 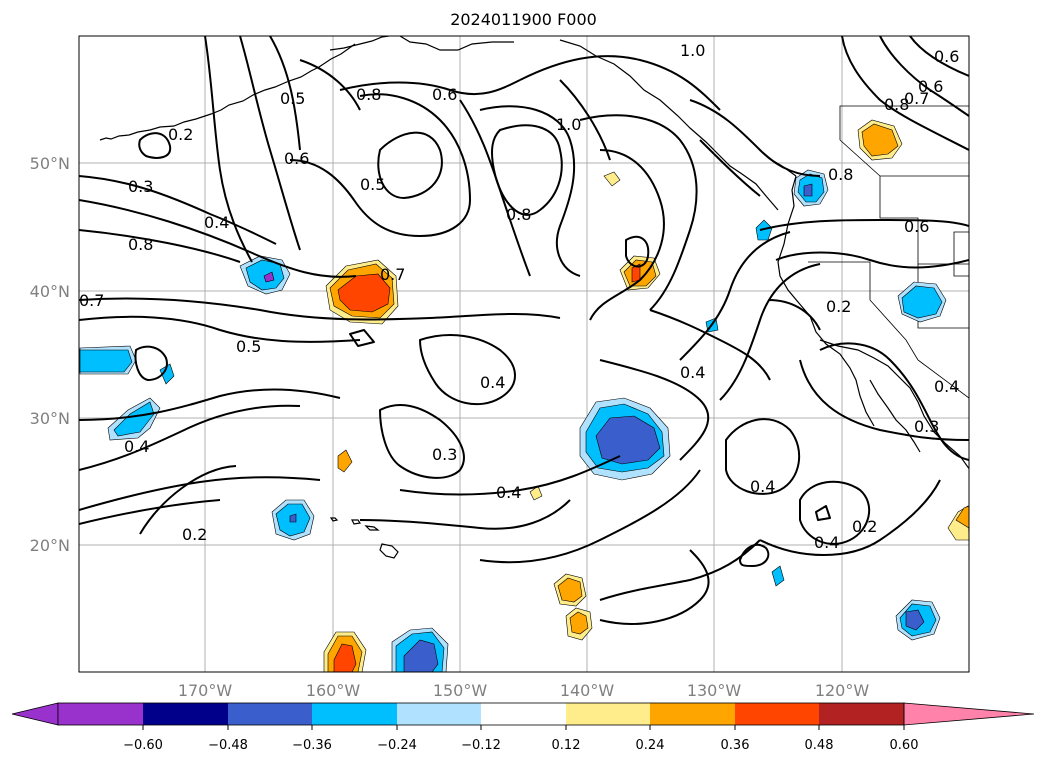 I want to click on colorbar-tick-label: 0.12, so click(x=566, y=745).